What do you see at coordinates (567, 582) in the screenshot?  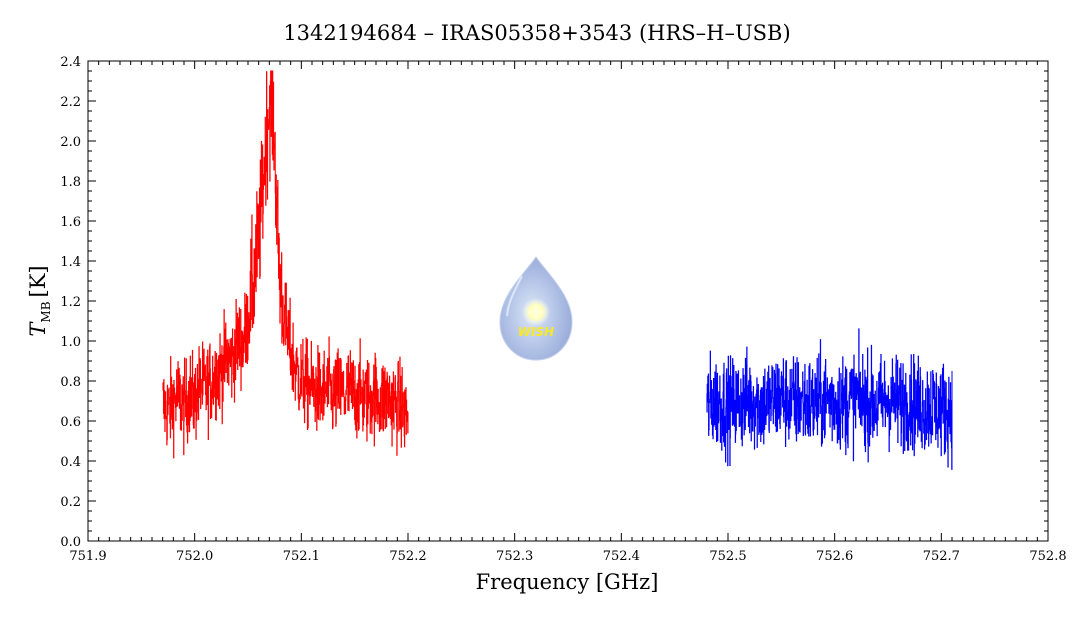 I see `x-axis-label: Frequency [GHz]` at bounding box center [567, 582].